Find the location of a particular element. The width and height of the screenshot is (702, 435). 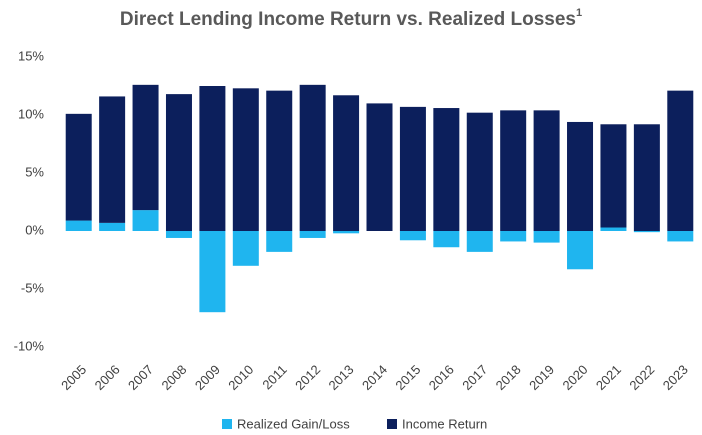

y-tick-label: 0% is located at coordinates (34, 229).